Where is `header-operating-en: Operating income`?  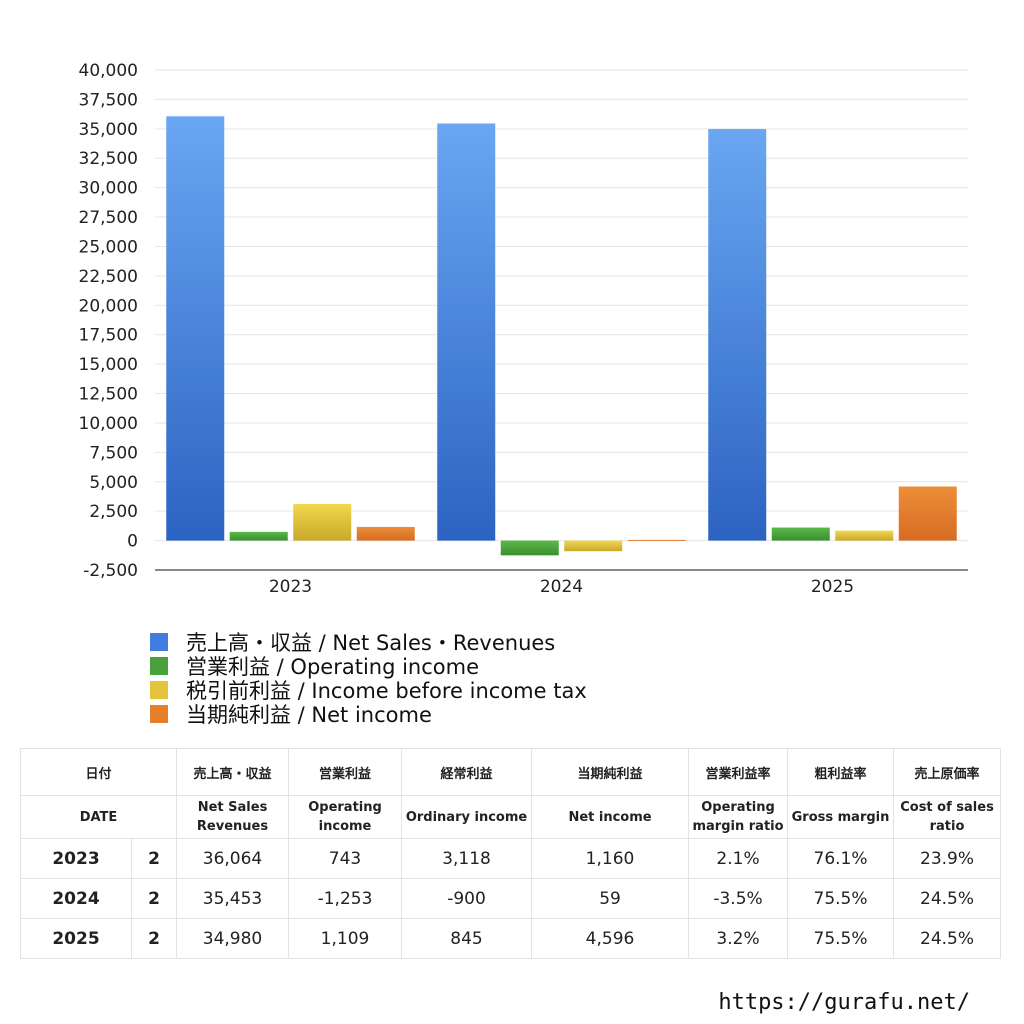 header-operating-en: Operating income is located at coordinates (345, 817).